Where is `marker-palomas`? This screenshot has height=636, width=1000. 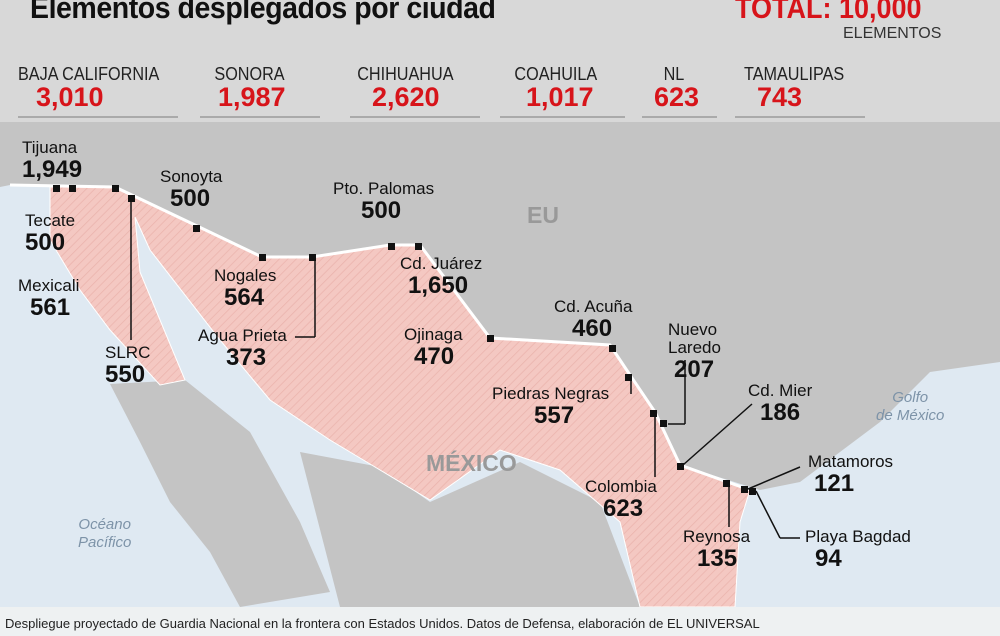
marker-palomas is located at coordinates (391, 246).